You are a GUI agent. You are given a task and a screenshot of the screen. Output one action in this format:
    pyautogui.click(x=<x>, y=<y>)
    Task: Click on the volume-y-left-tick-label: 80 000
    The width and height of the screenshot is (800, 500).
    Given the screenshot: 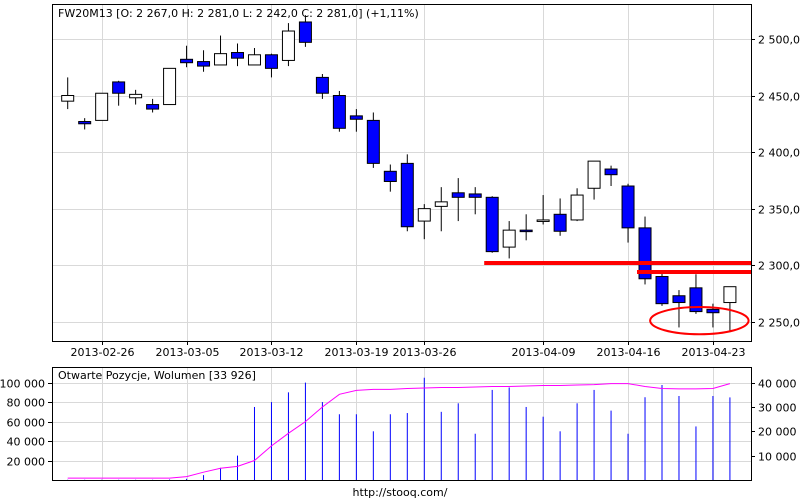 What is the action you would take?
    pyautogui.click(x=26, y=403)
    